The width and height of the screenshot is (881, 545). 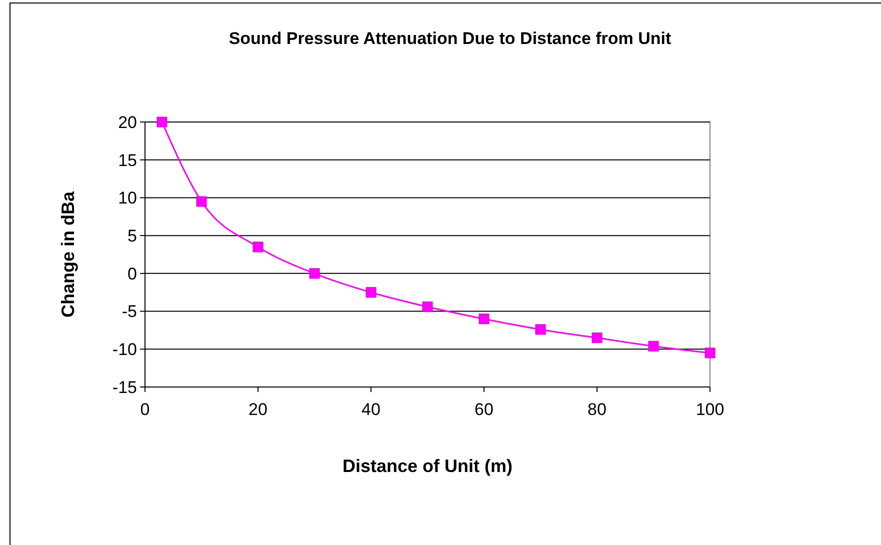 What do you see at coordinates (132, 274) in the screenshot?
I see `y-tick-label: 0` at bounding box center [132, 274].